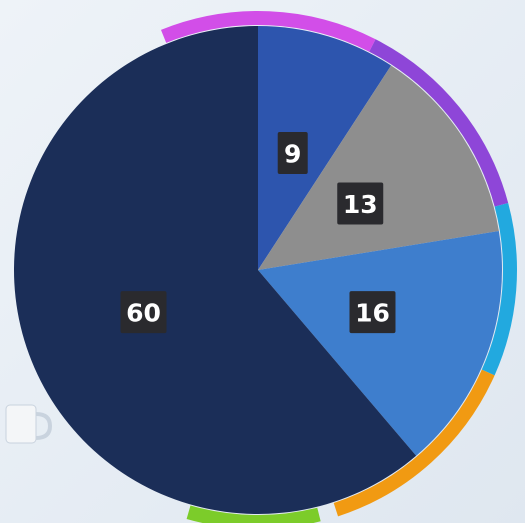 This screenshot has width=525, height=523. I want to click on data-label: 16, so click(372, 313).